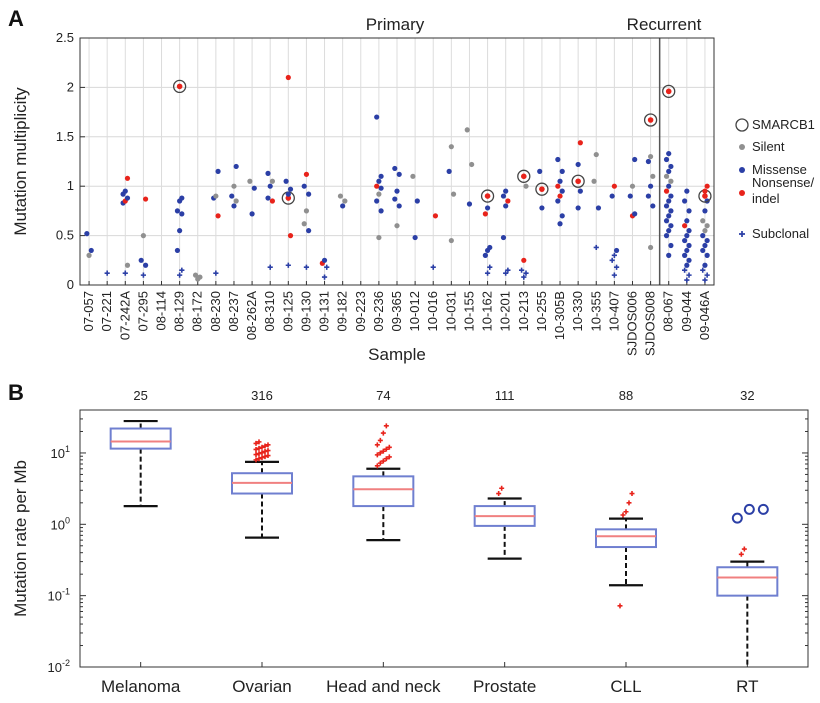 This screenshot has height=703, width=820. Describe the element at coordinates (396, 311) in the screenshot. I see `sample-label: 09-365` at that location.